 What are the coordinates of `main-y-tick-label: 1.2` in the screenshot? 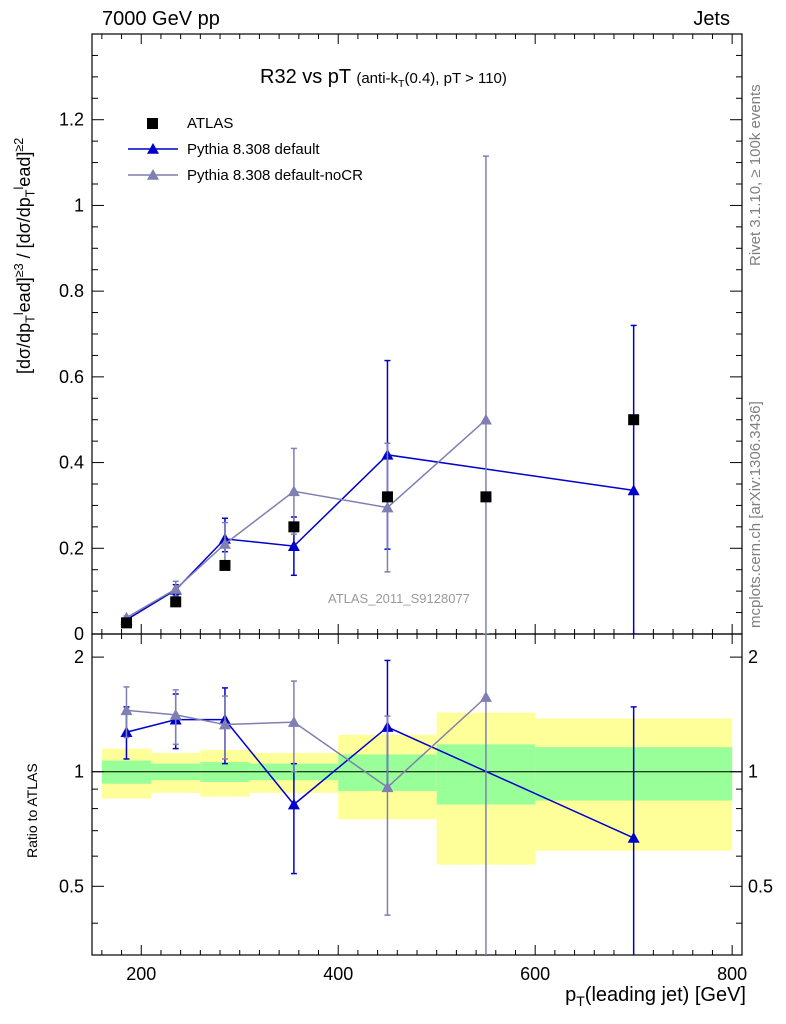 It's located at (71, 120).